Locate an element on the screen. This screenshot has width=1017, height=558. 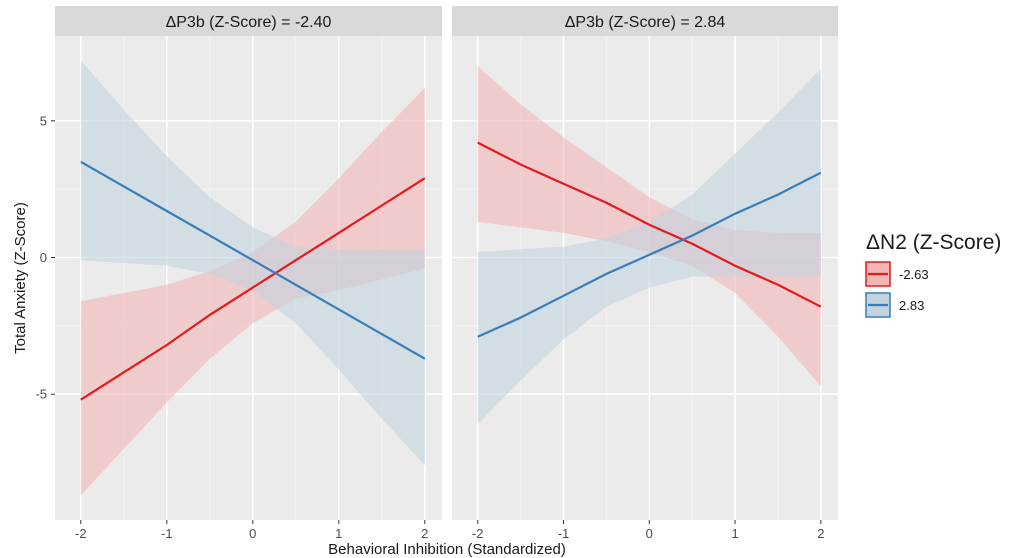
y-axis: -5 0 5 is located at coordinates (45, 257).